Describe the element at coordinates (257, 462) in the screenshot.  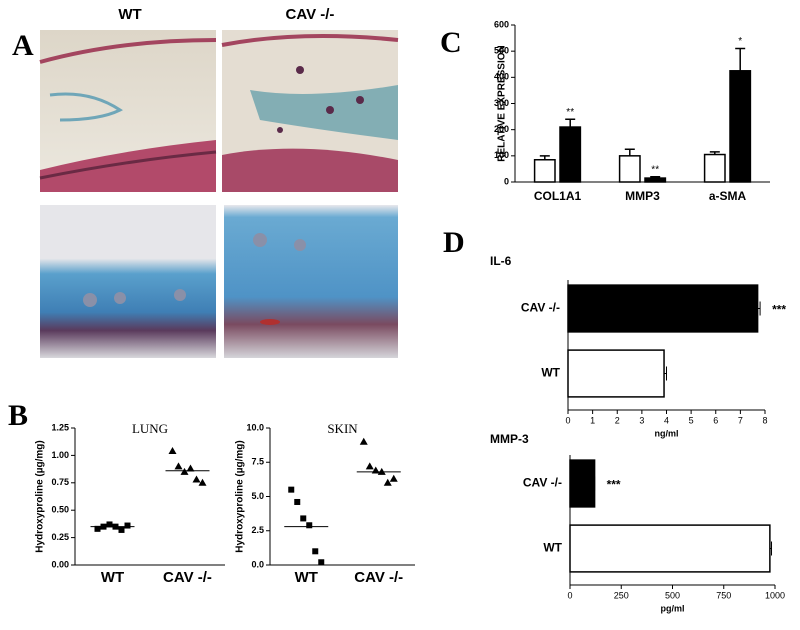
I see `y-tick-label: 7.5` at that location.